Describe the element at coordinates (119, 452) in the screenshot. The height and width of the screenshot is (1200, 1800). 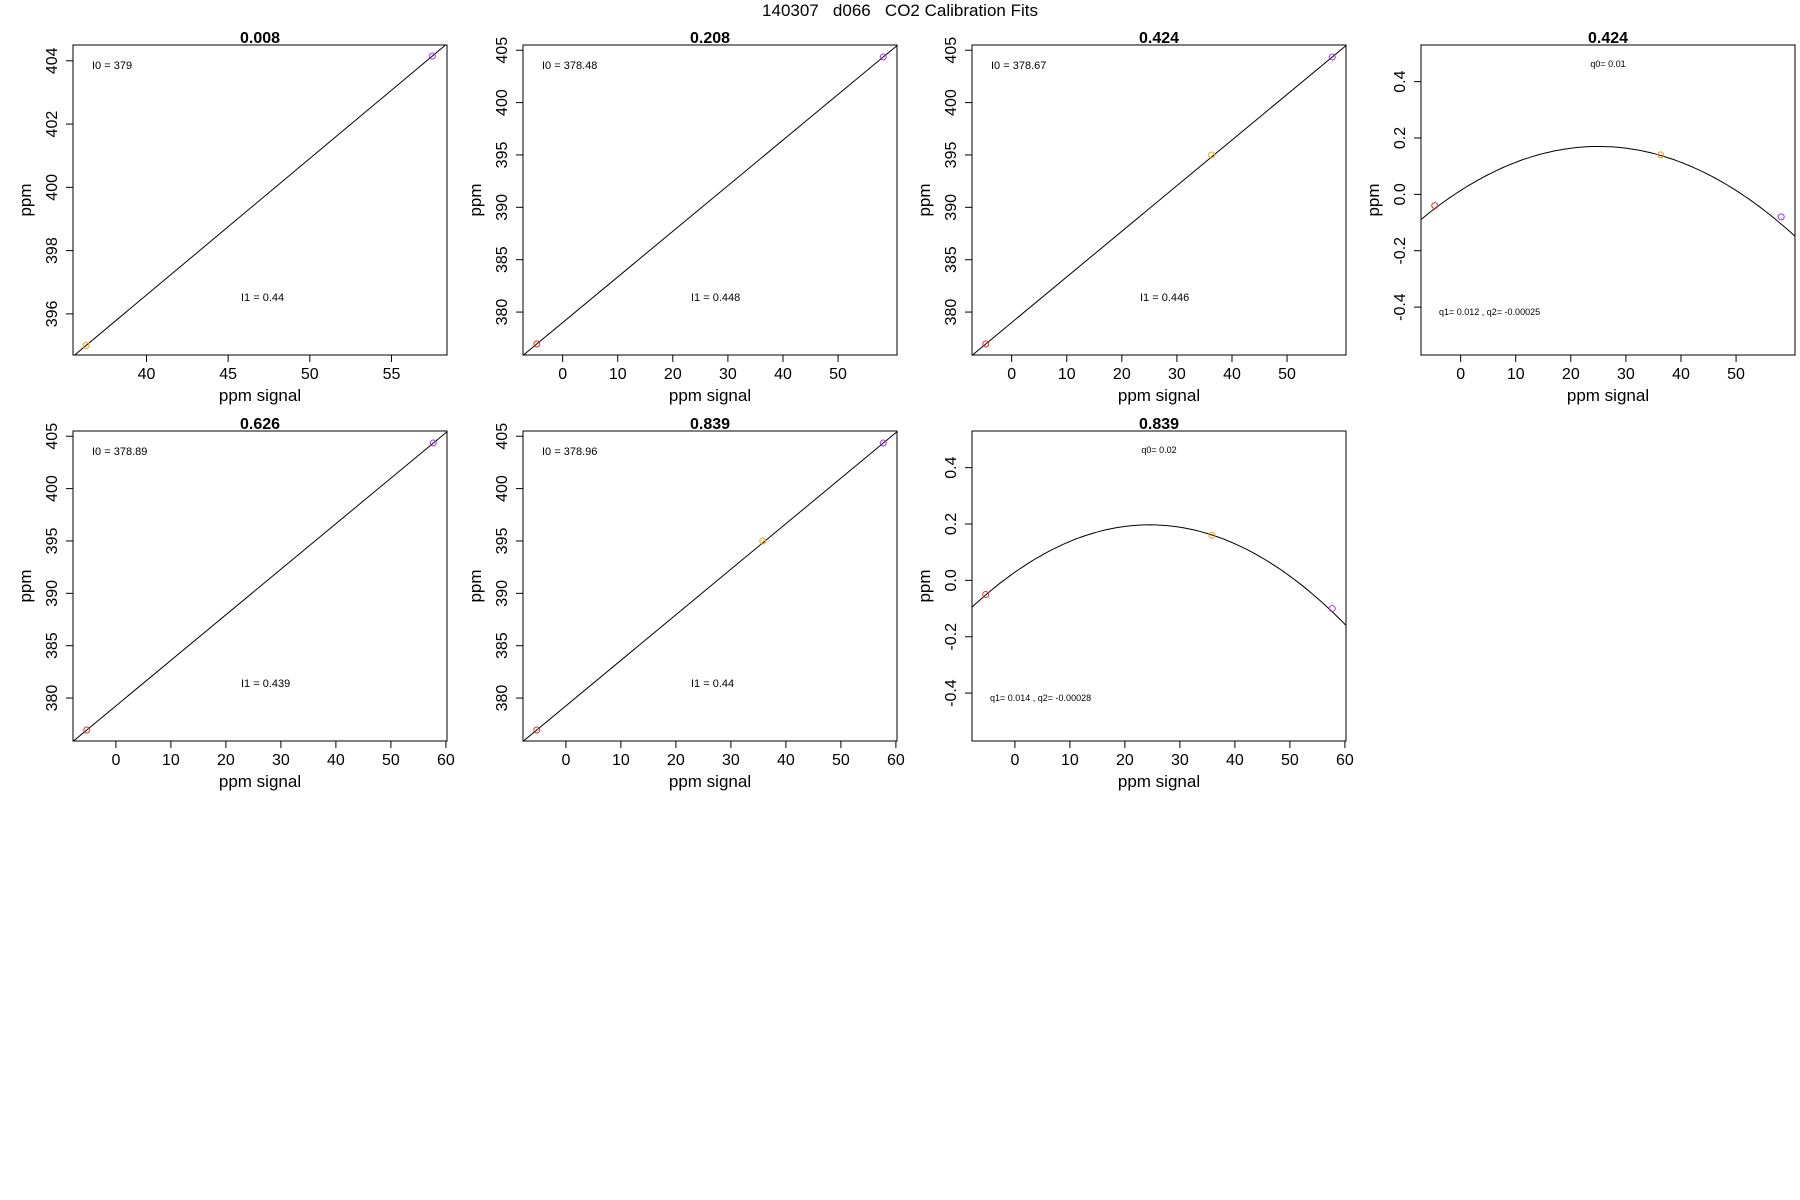
I see `intercept-annotation: I0 = 378.89` at that location.